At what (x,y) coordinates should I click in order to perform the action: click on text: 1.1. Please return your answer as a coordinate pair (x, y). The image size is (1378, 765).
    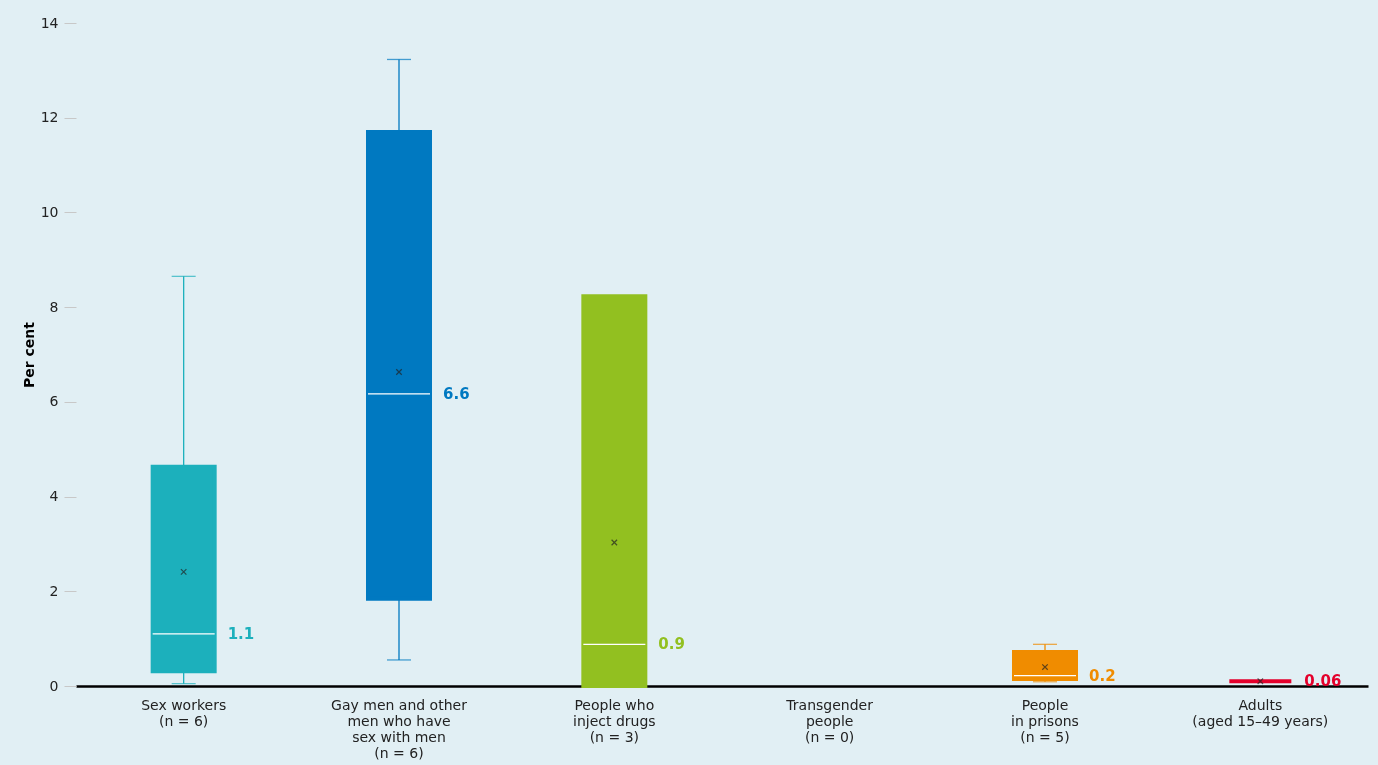
    Looking at the image, I should click on (241, 633).